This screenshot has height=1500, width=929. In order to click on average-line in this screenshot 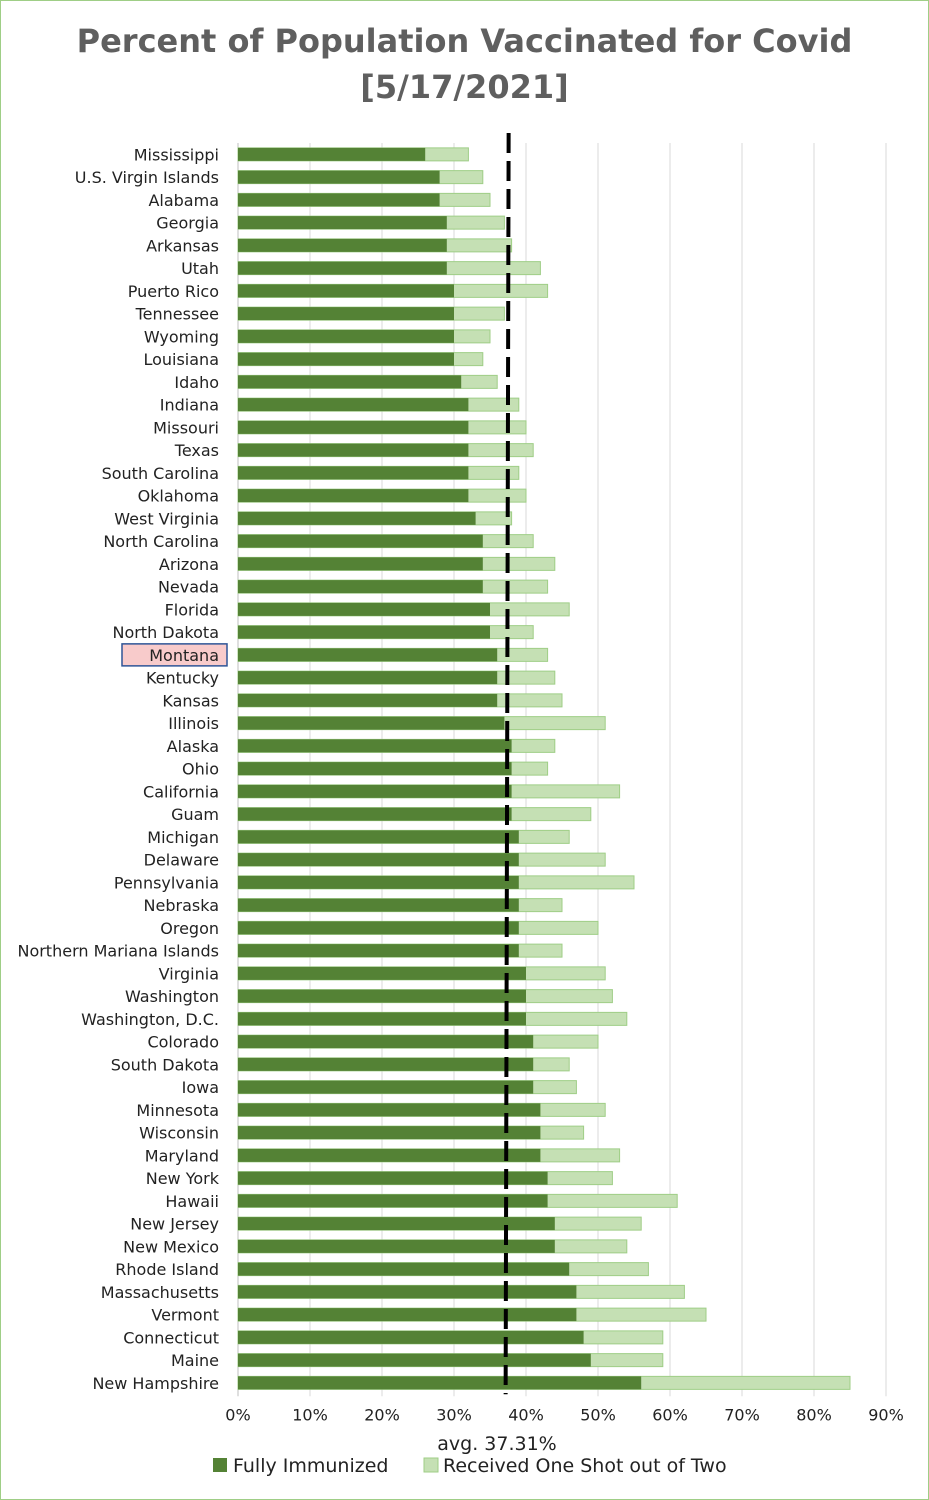, I will do `click(507, 763)`.